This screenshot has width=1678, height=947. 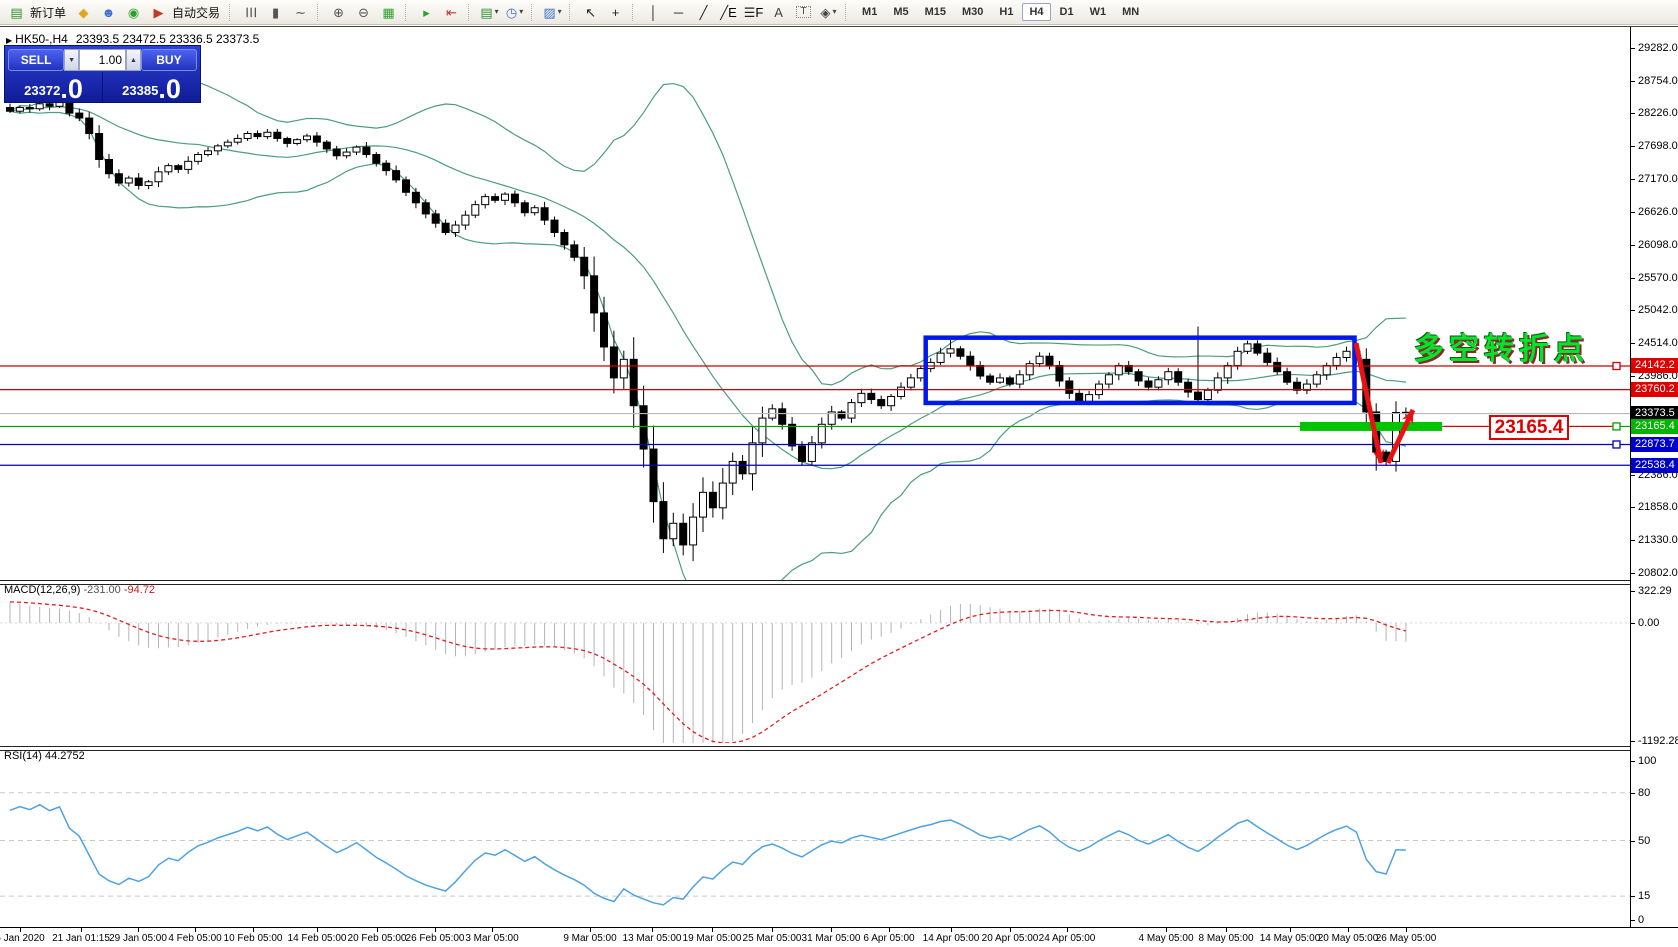 What do you see at coordinates (653, 12) in the screenshot?
I see `vline-icon: │` at bounding box center [653, 12].